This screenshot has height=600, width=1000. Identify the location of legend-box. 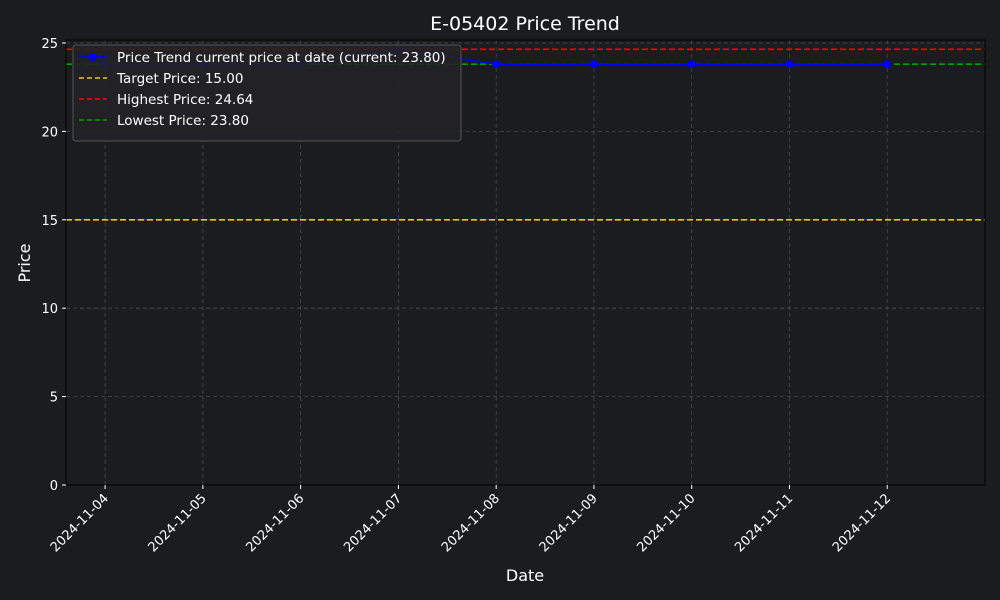
(267, 93).